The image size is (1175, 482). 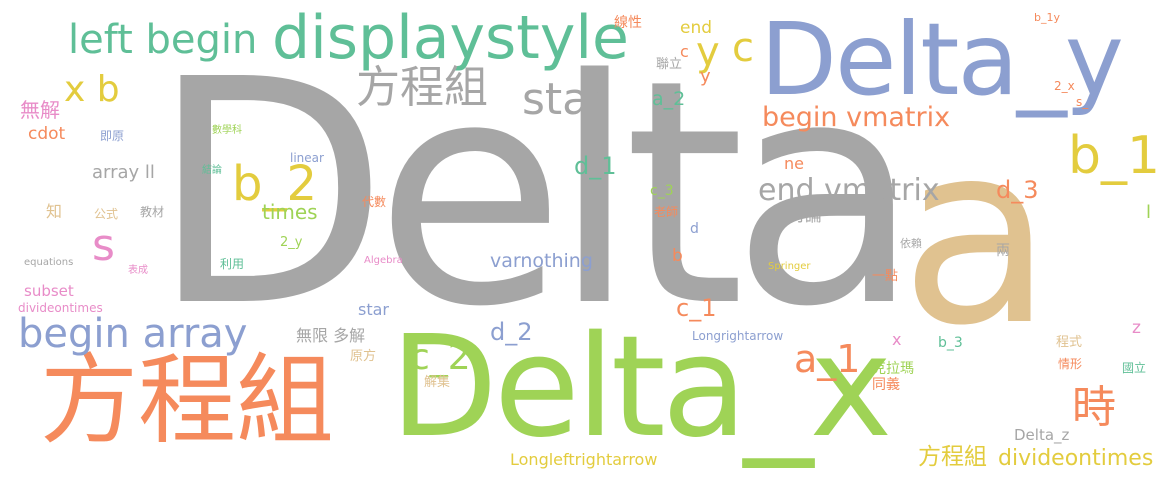 What do you see at coordinates (669, 99) in the screenshot?
I see `word-a2: a_2` at bounding box center [669, 99].